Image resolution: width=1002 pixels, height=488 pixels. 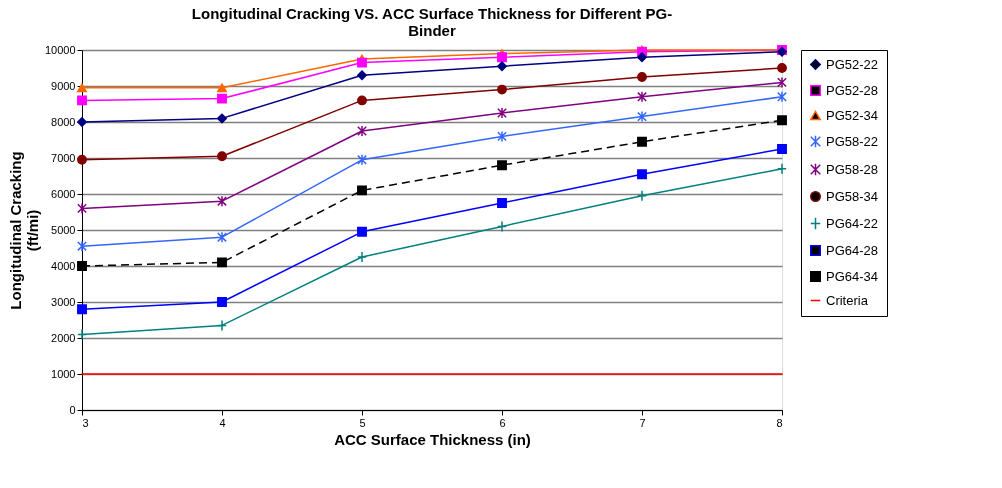 What do you see at coordinates (852, 250) in the screenshot?
I see `legend-label: PG64-28` at bounding box center [852, 250].